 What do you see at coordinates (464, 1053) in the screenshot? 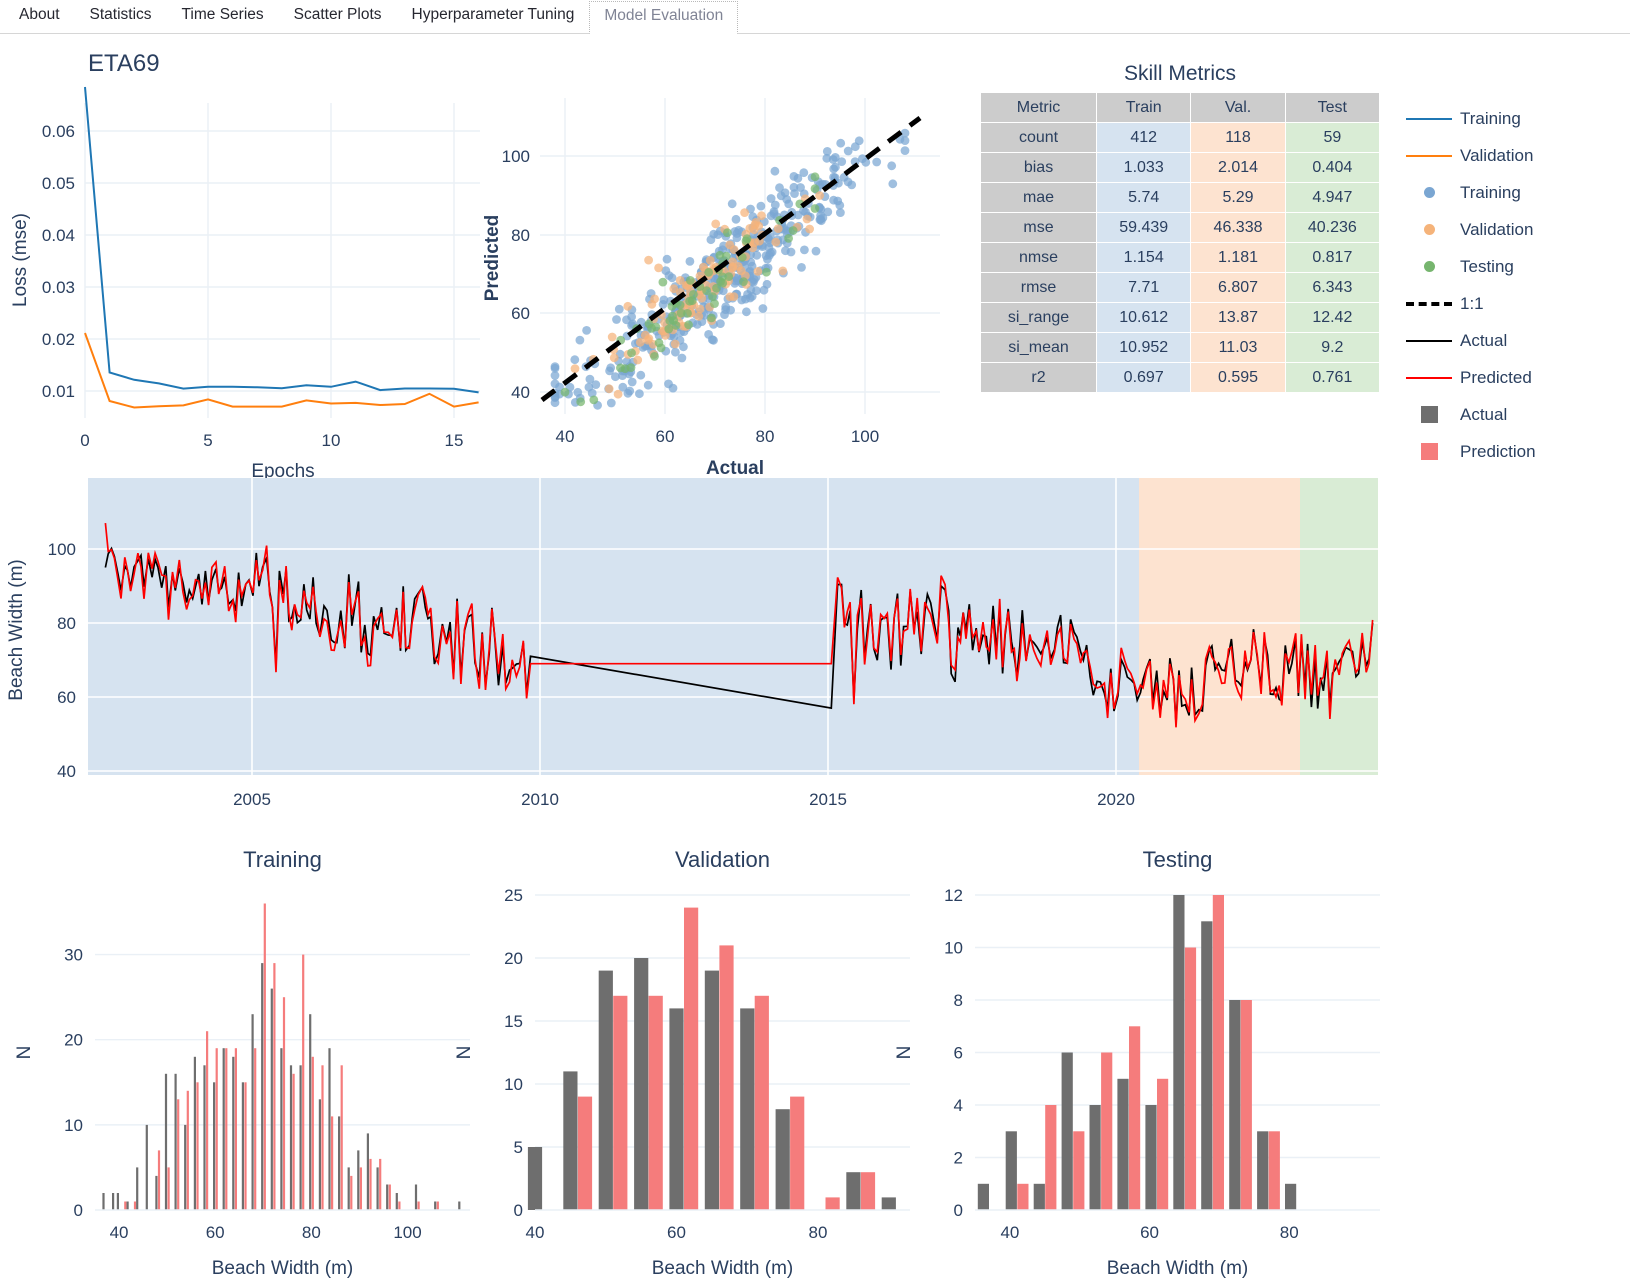
I see `histogram-ylabel: N` at bounding box center [464, 1053].